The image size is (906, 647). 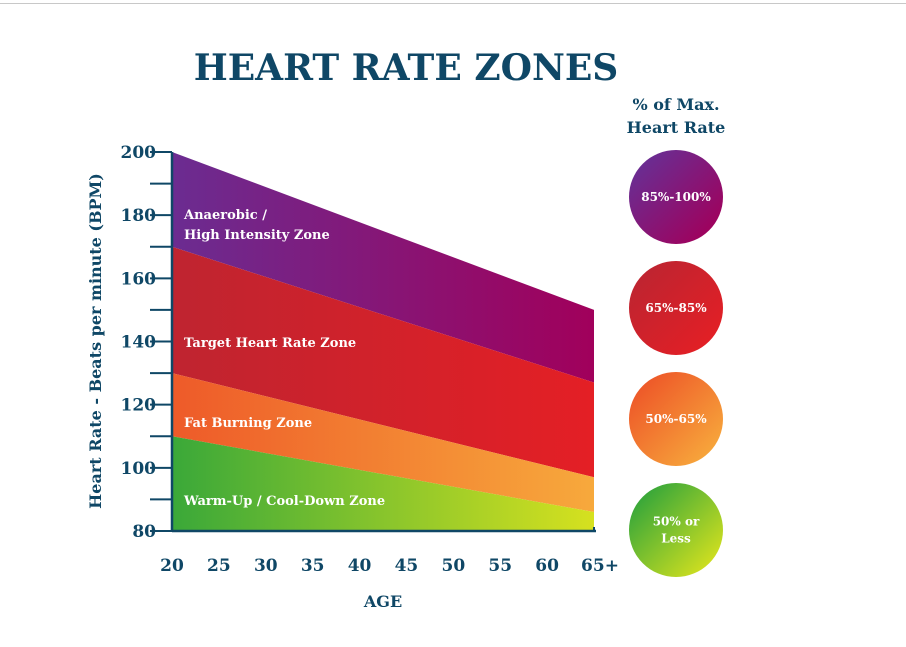 I want to click on x-tick-label: 35, so click(x=313, y=566).